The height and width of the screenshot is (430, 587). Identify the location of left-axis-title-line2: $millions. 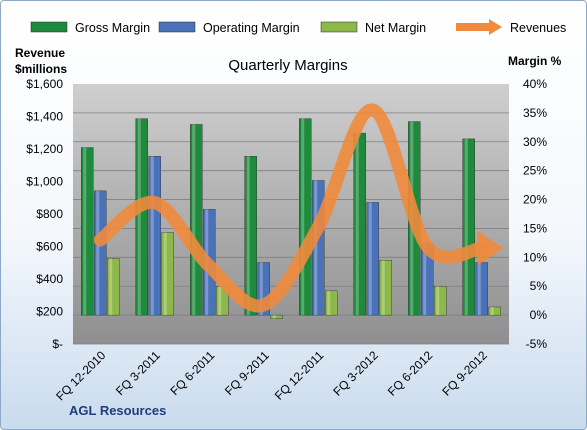
(41, 69).